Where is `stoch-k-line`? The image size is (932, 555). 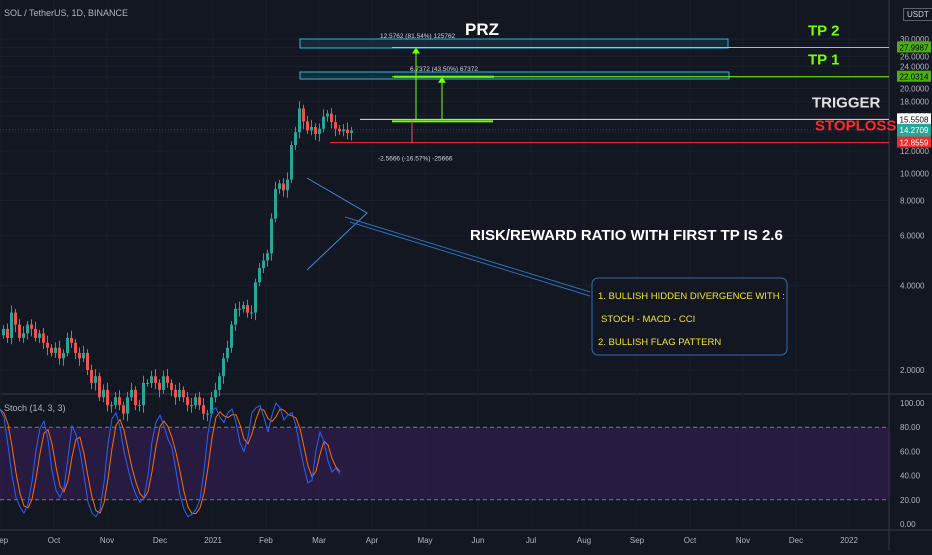 stoch-k-line is located at coordinates (170, 459).